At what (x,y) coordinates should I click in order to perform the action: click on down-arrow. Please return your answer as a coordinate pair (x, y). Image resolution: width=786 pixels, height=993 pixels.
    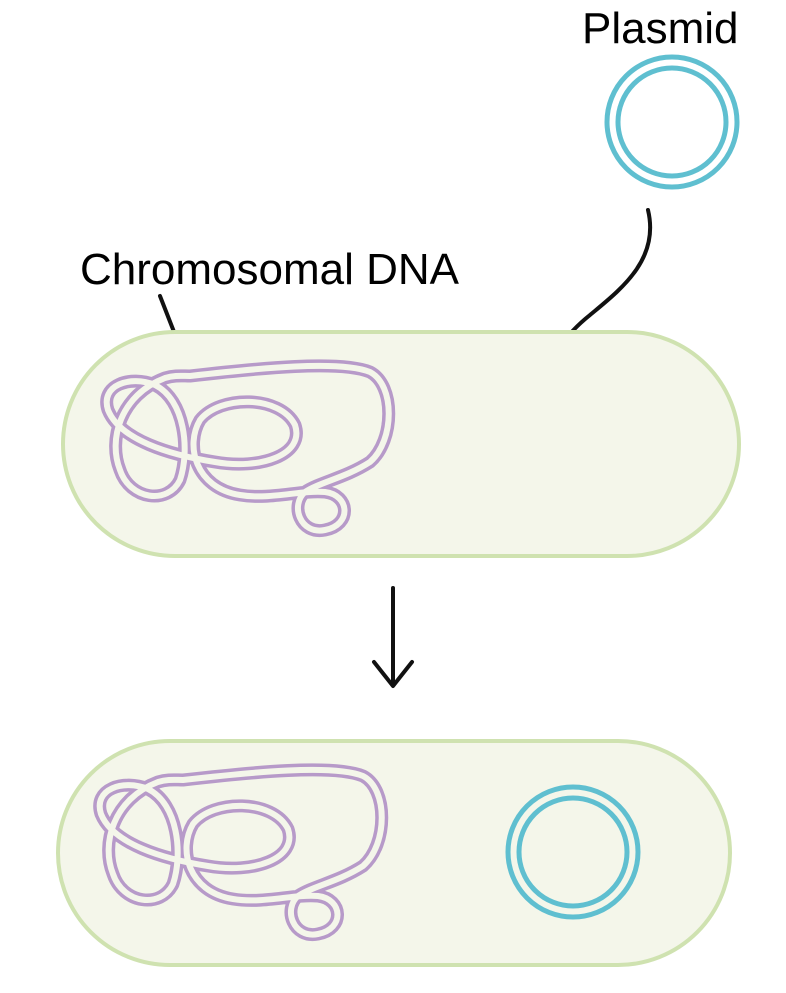
    Looking at the image, I should click on (393, 637).